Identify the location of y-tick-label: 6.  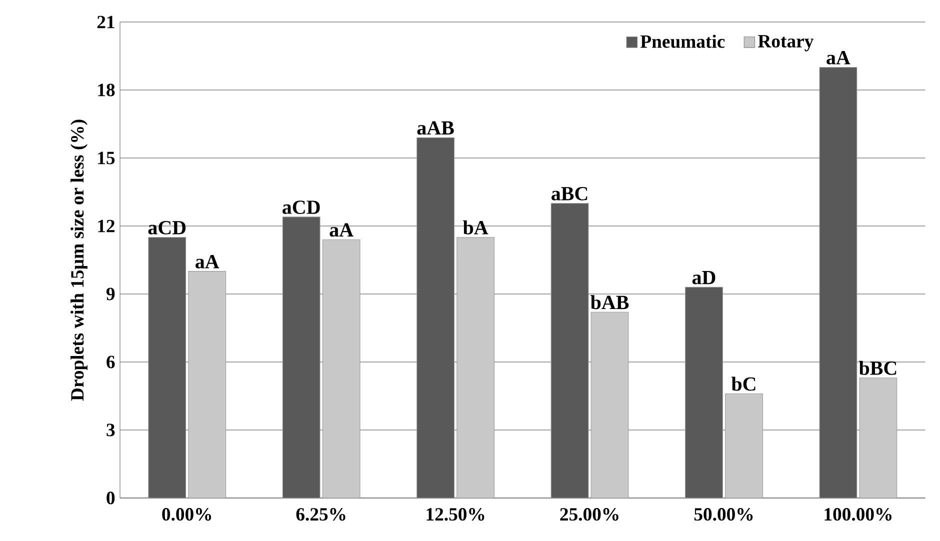
(110, 362).